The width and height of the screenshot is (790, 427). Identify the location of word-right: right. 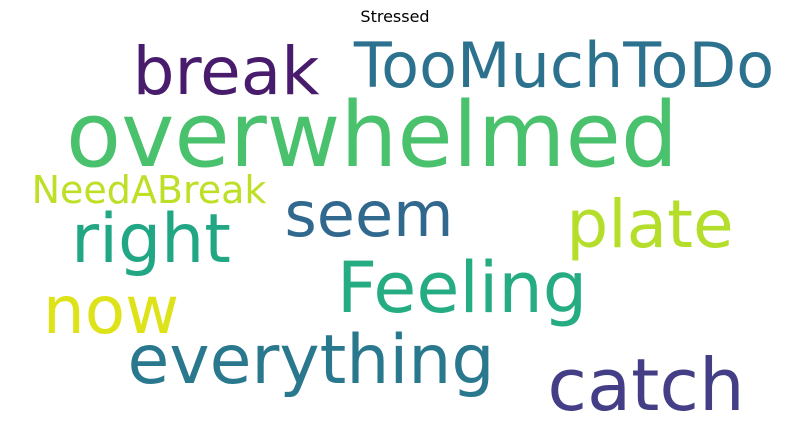
(151, 239).